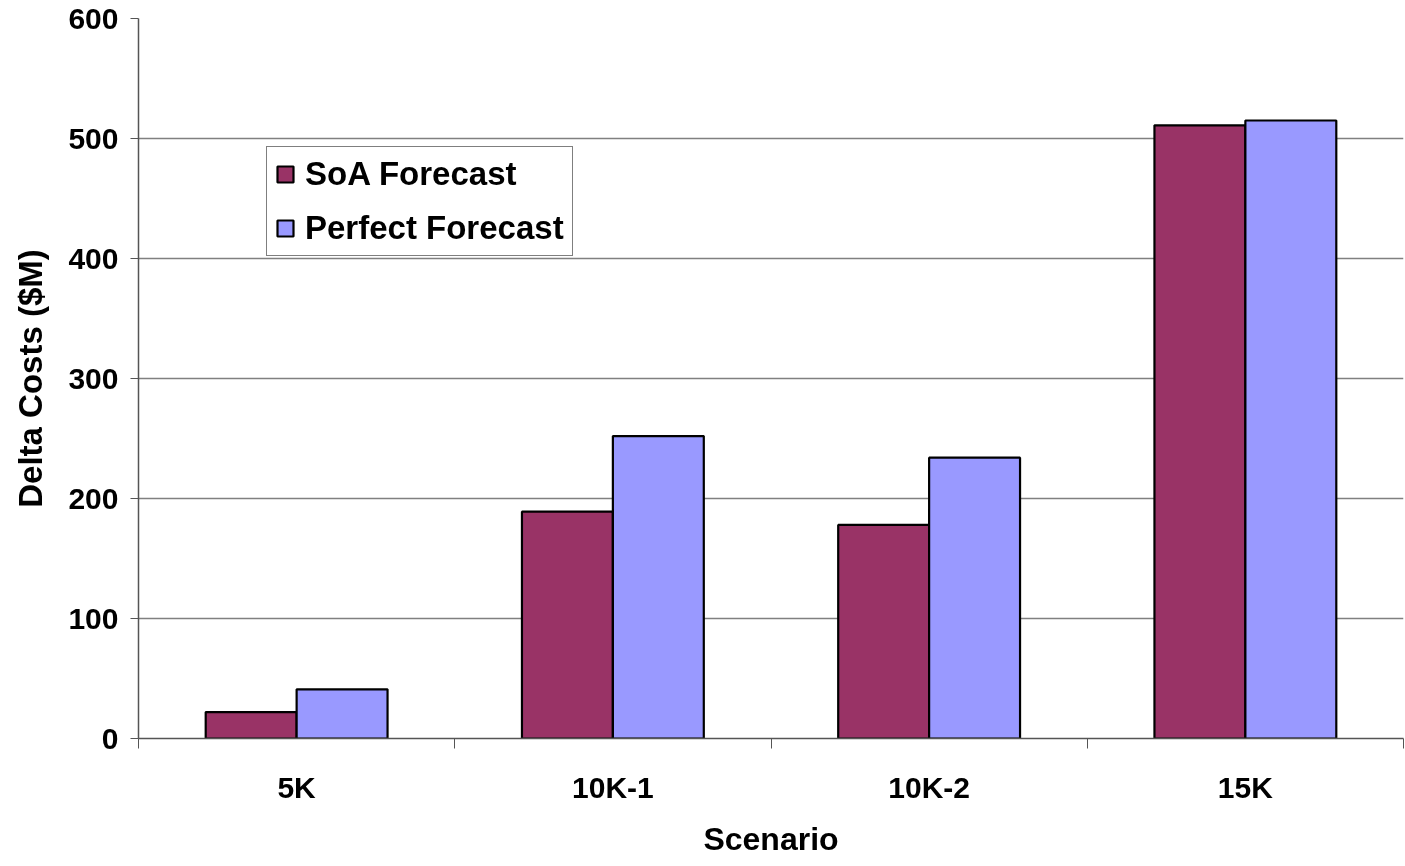 This screenshot has width=1405, height=866. I want to click on y-tick-label: 600, so click(93, 18).